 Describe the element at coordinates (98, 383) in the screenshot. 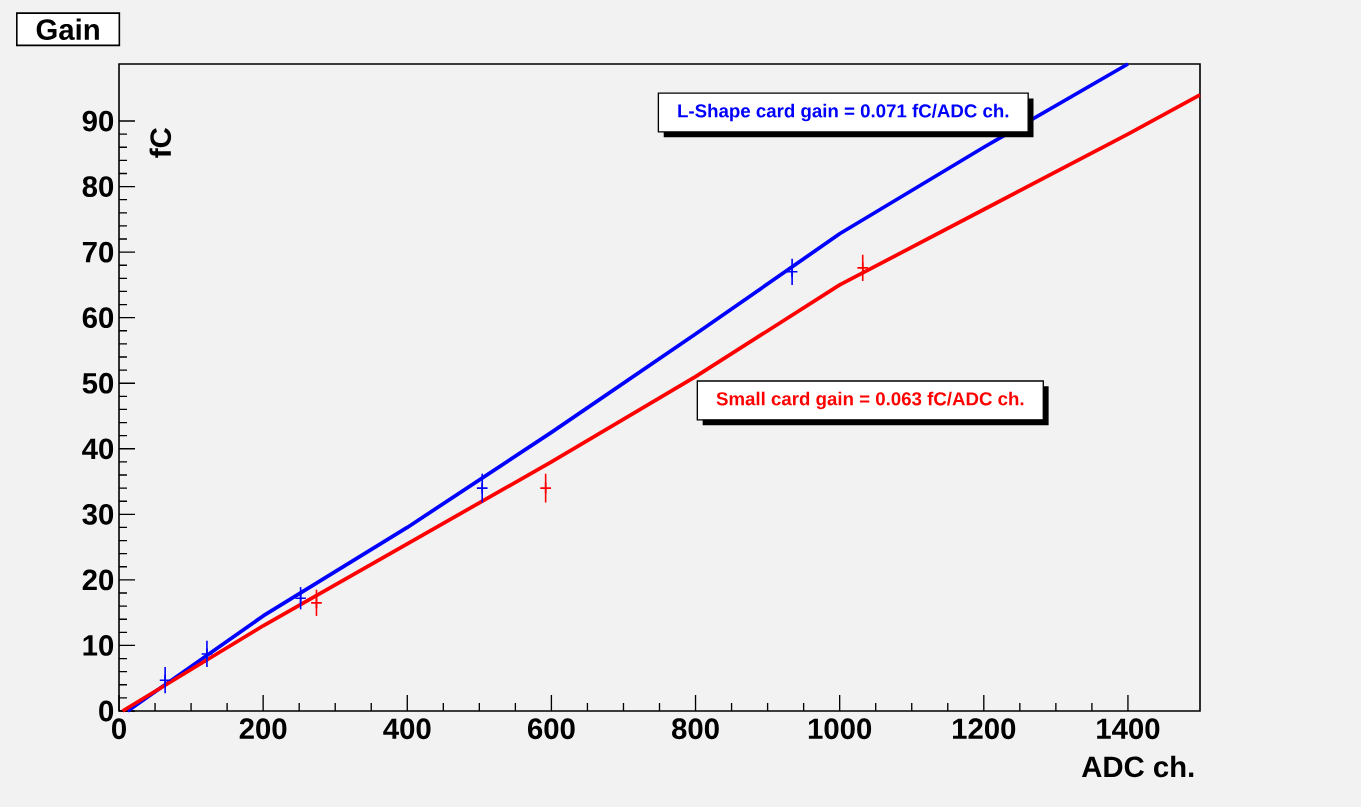

I see `y-tick-label: 50` at that location.